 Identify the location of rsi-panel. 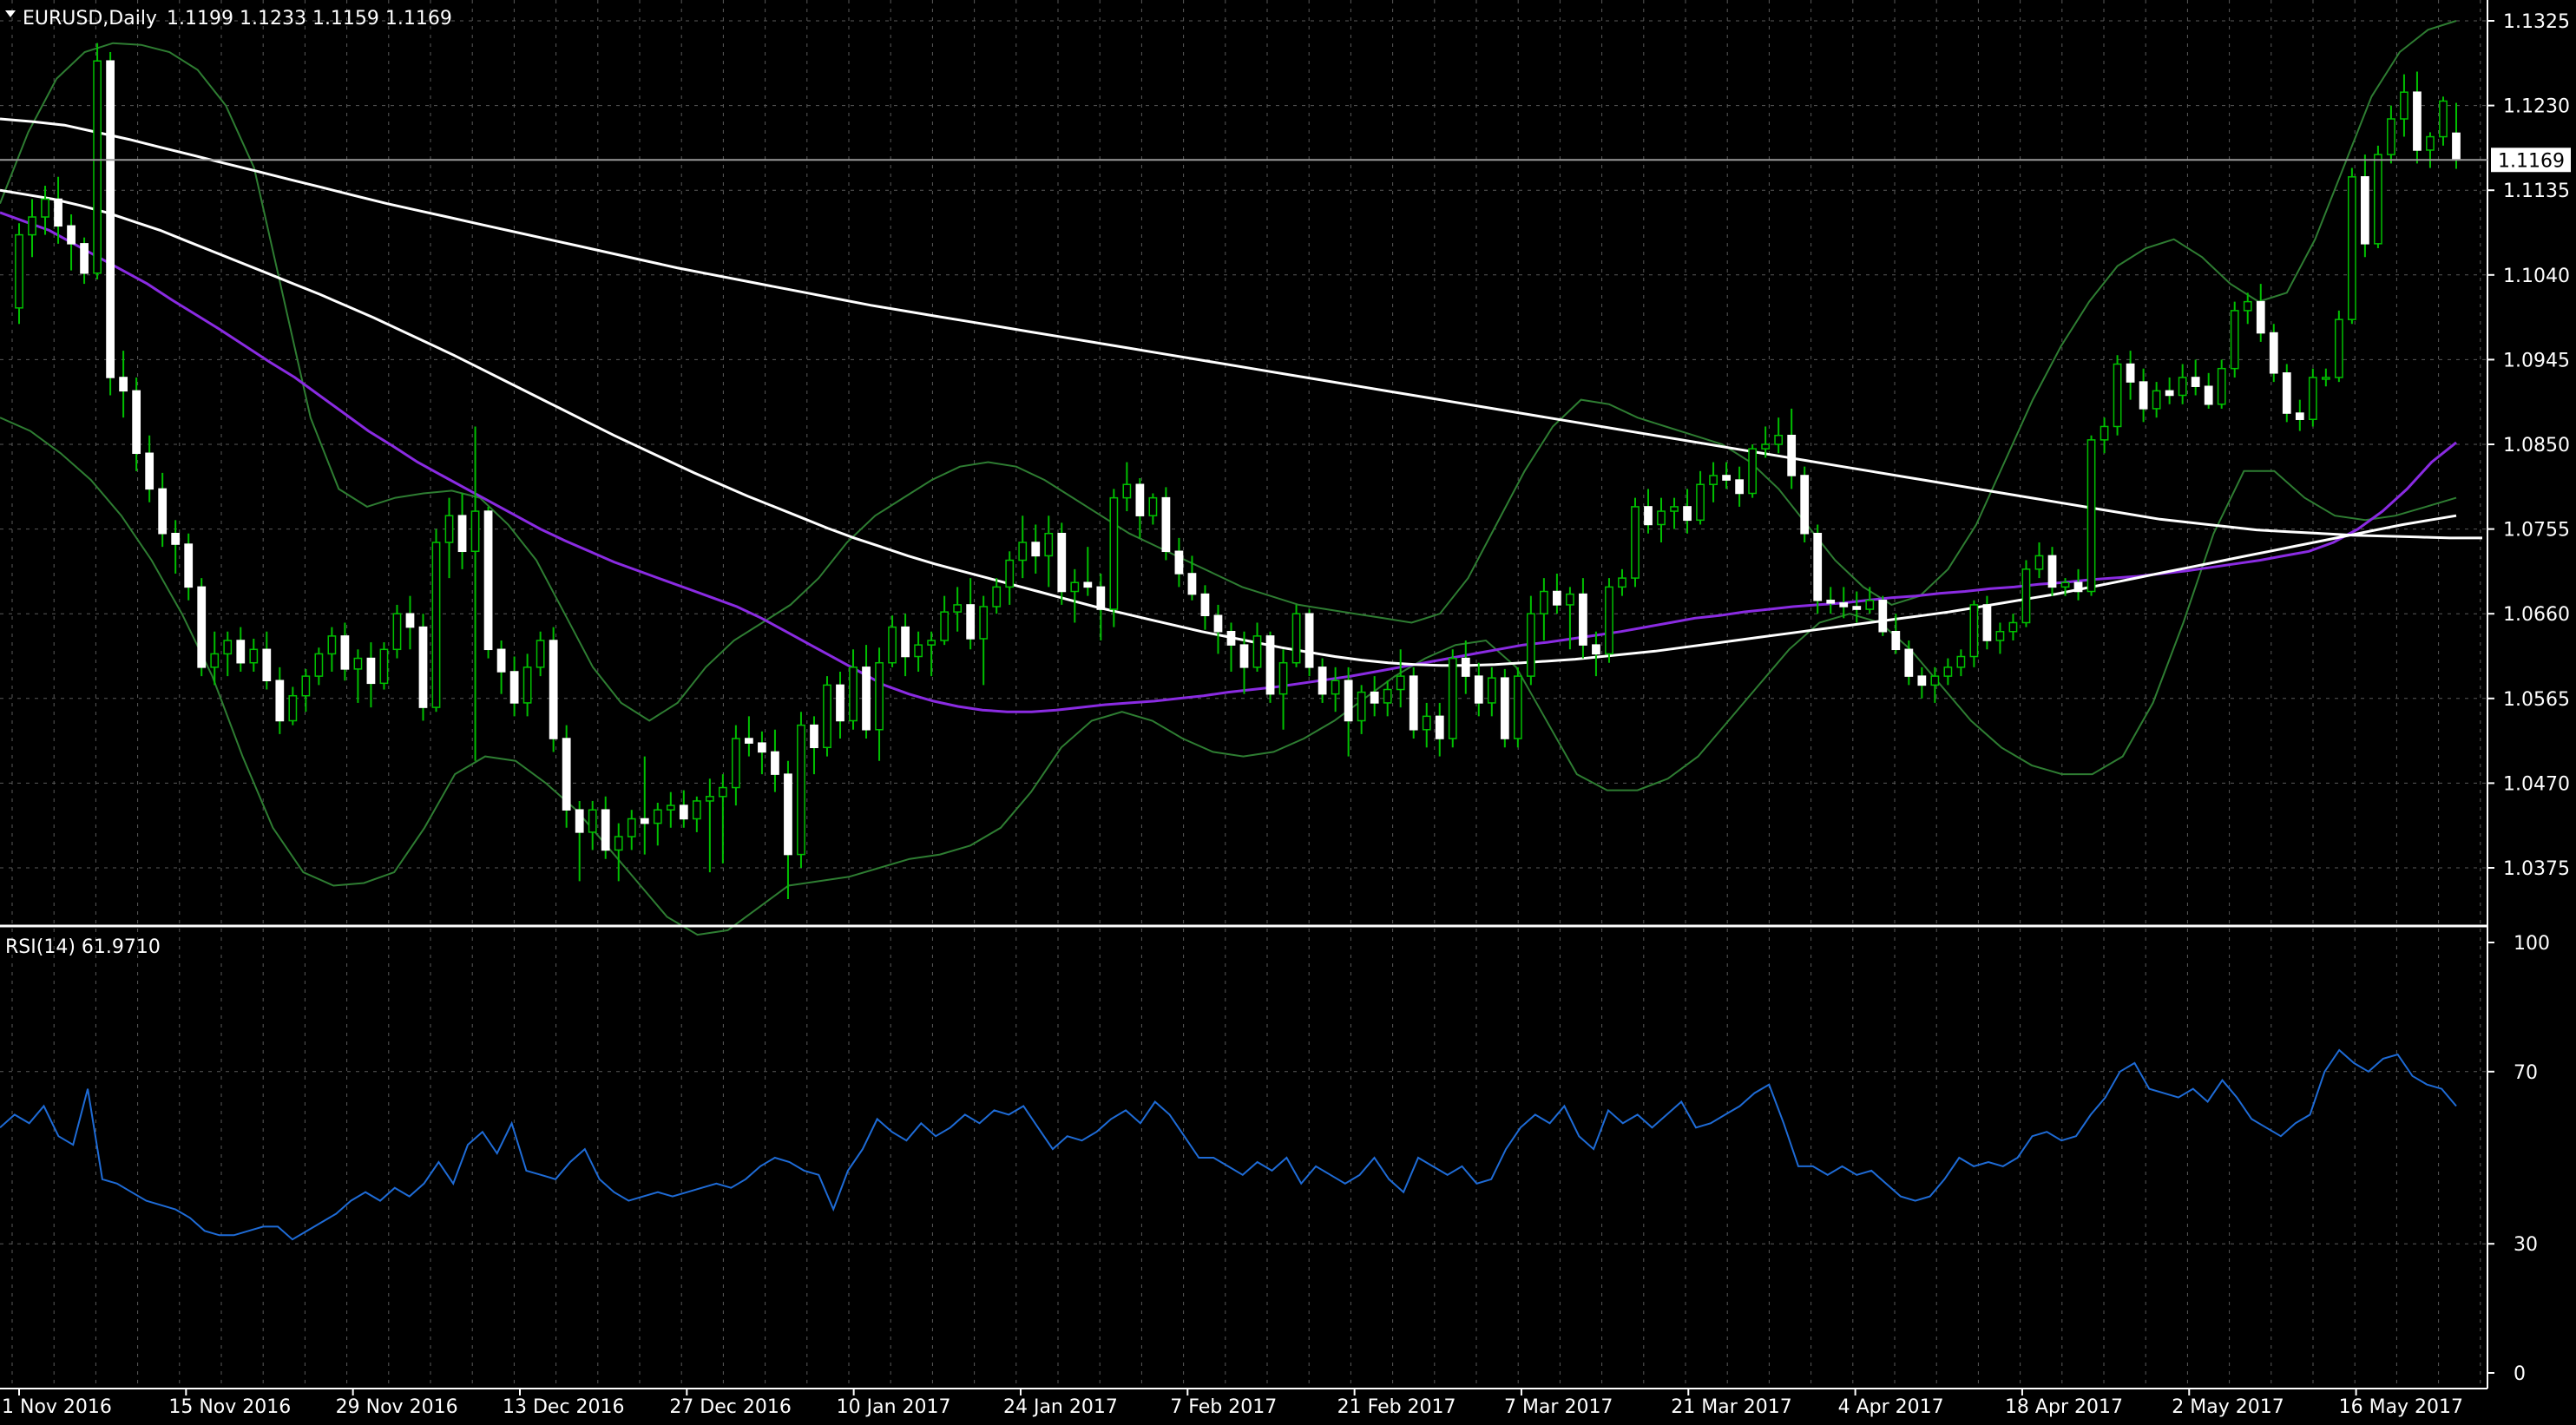
(1243, 1146).